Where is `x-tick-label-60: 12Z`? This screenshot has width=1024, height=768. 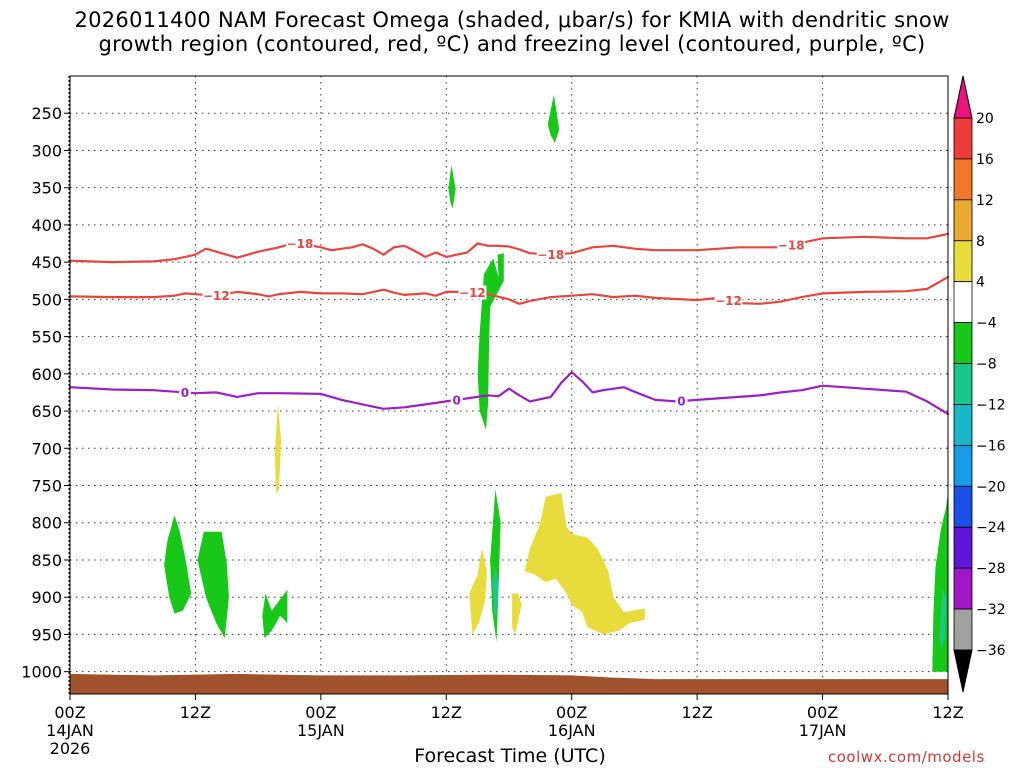
x-tick-label-60: 12Z is located at coordinates (696, 712).